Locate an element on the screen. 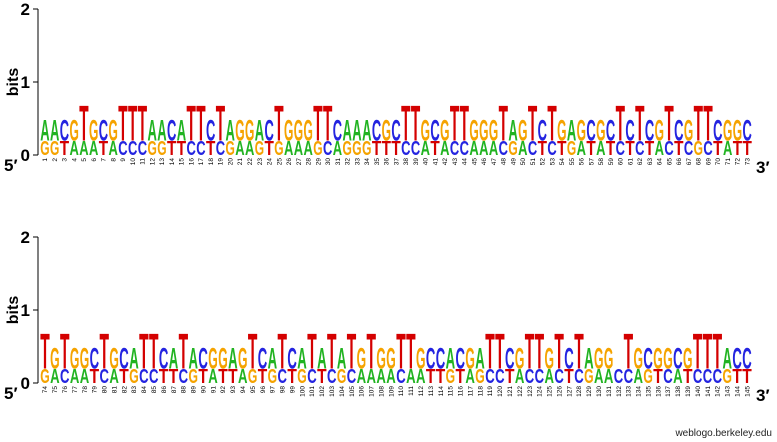  position-label: 99 is located at coordinates (292, 390).